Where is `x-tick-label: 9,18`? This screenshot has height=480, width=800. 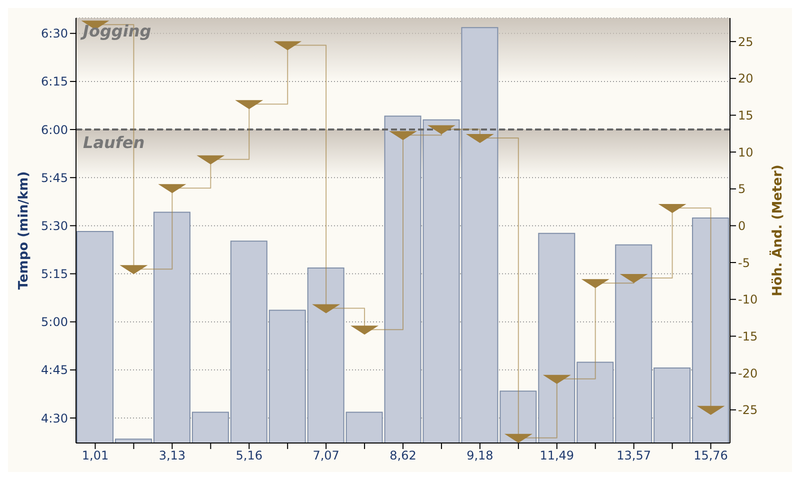
x-tick-label: 9,18 is located at coordinates (480, 455).